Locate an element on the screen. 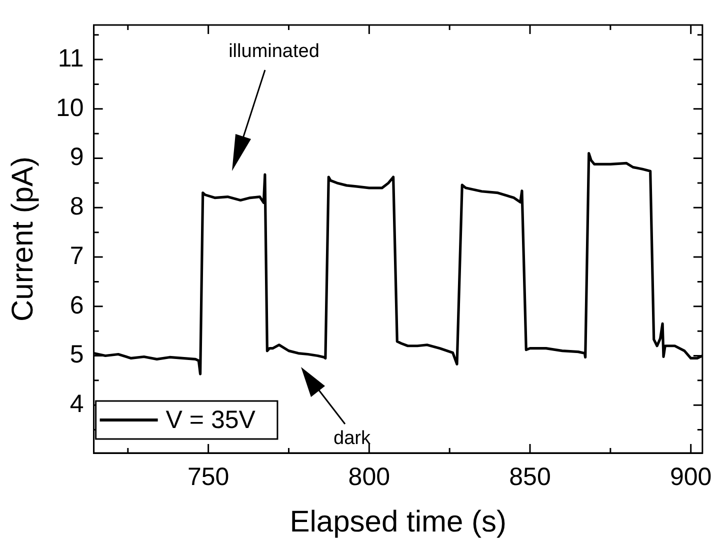 Image resolution: width=722 pixels, height=545 pixels. y-tick-label: 8 is located at coordinates (77, 206).